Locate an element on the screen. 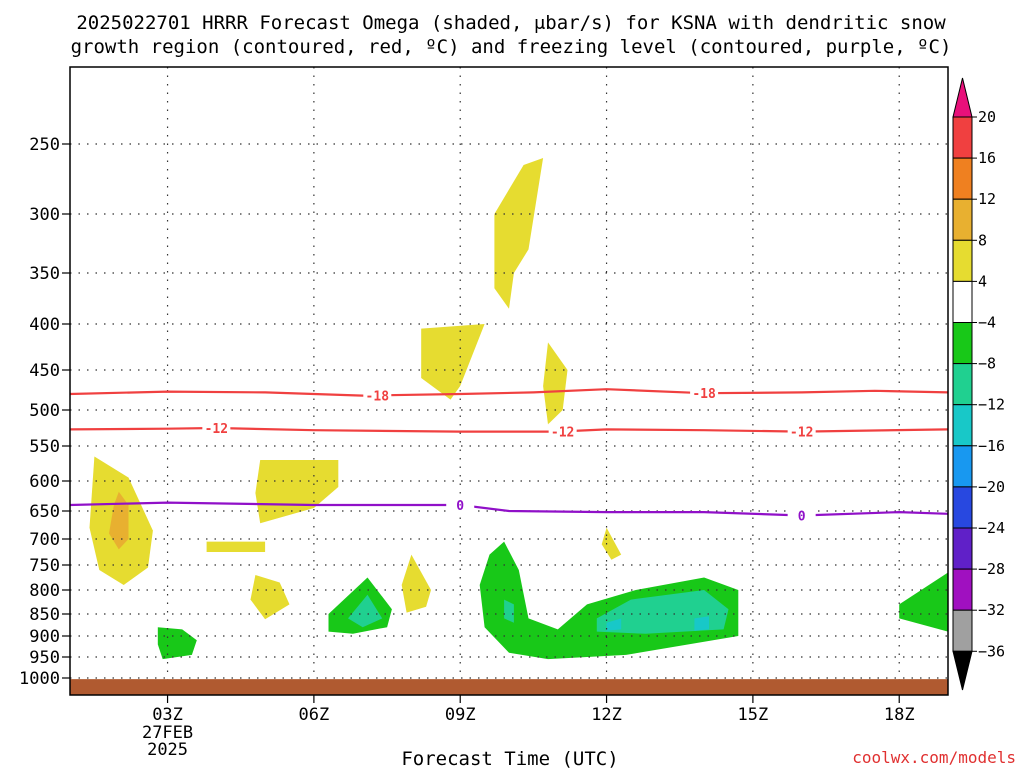  ground-band is located at coordinates (509, 687).